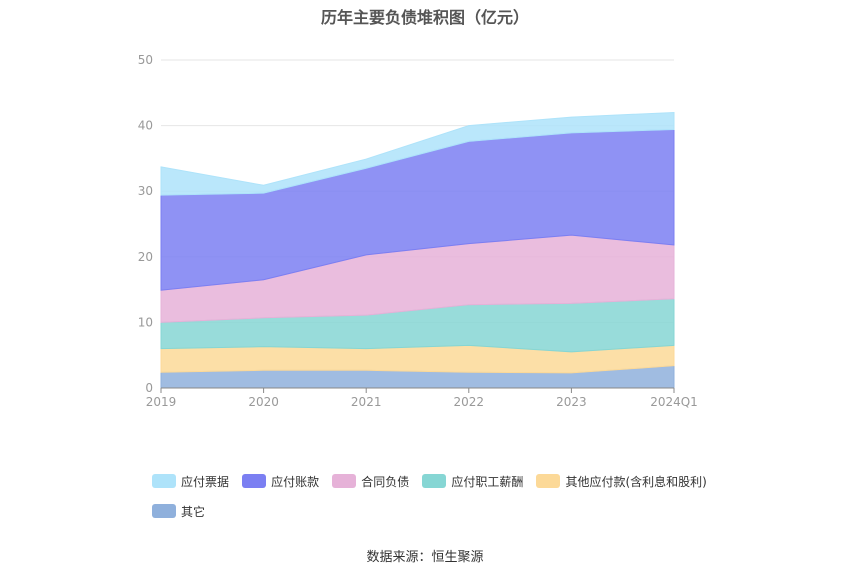 The height and width of the screenshot is (575, 850). What do you see at coordinates (424, 17) in the screenshot?
I see `chart-title: 历年主要负债堆积图（亿元）` at bounding box center [424, 17].